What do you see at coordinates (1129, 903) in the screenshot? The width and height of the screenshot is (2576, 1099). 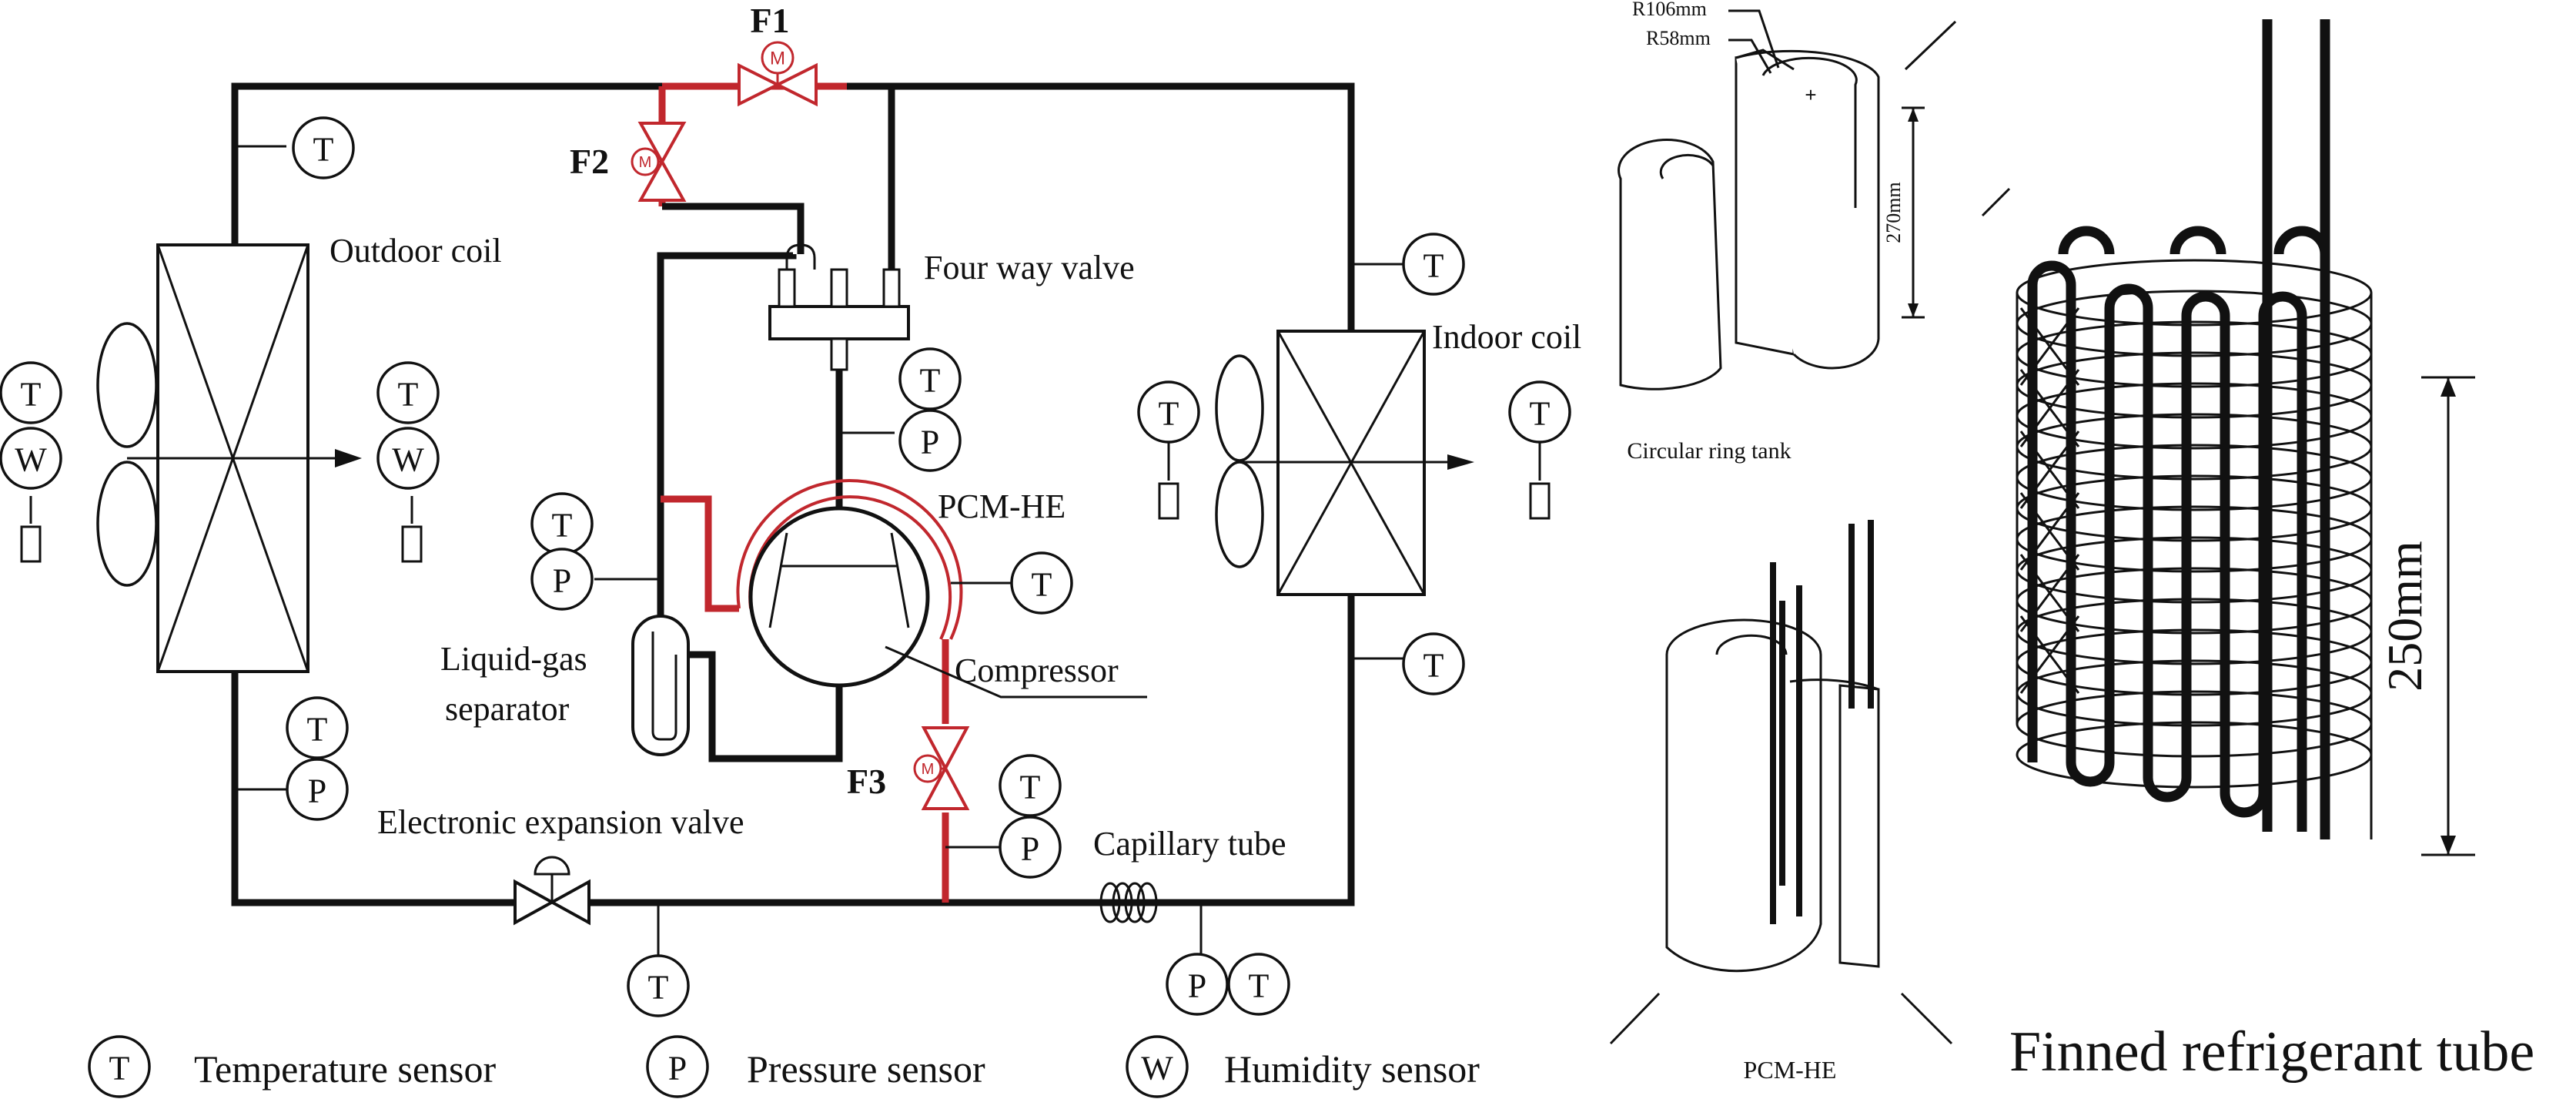 I see `capillary-tube-coil` at bounding box center [1129, 903].